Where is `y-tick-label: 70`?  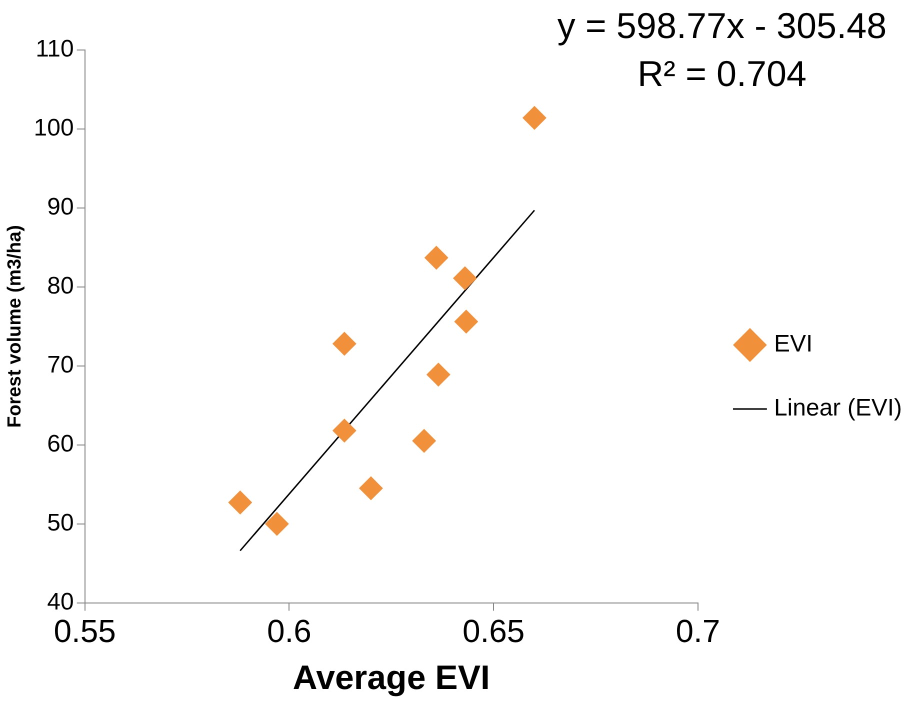 y-tick-label: 70 is located at coordinates (60, 365).